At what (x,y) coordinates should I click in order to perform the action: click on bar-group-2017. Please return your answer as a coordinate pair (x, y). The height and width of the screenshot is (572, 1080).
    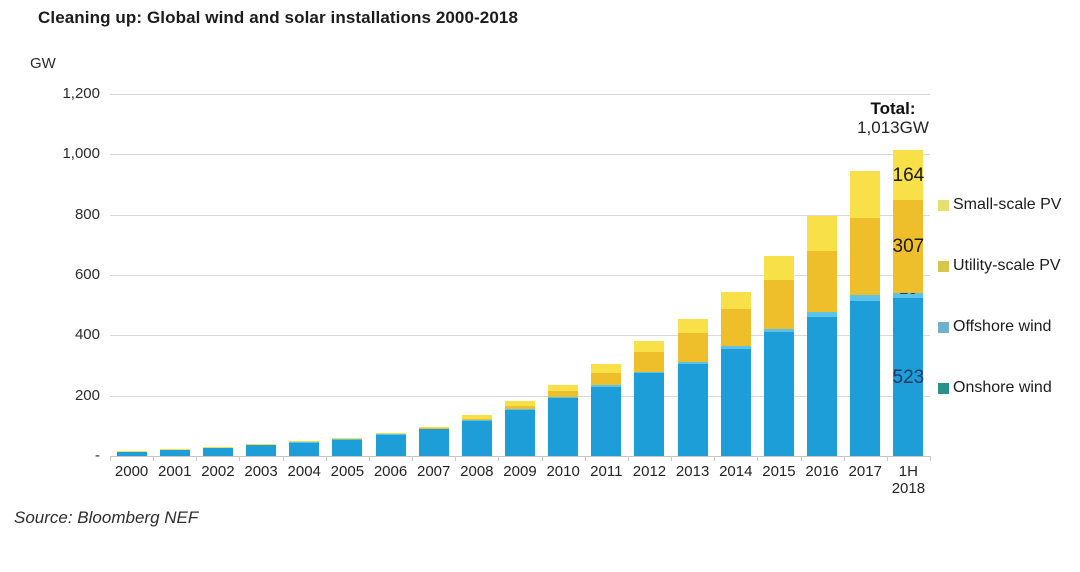
    Looking at the image, I should click on (865, 275).